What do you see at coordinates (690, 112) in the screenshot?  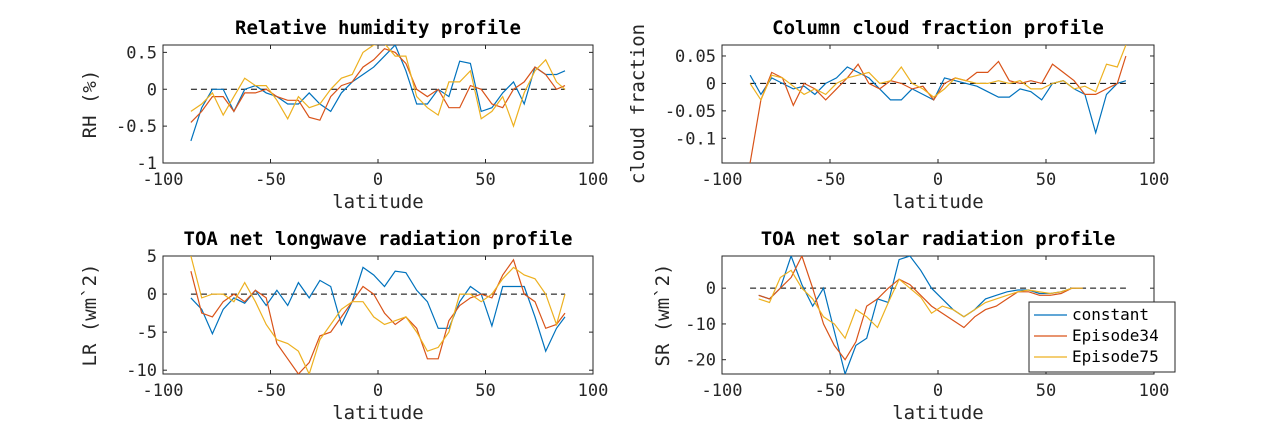 I see `y-tick-label: -0.05` at bounding box center [690, 112].